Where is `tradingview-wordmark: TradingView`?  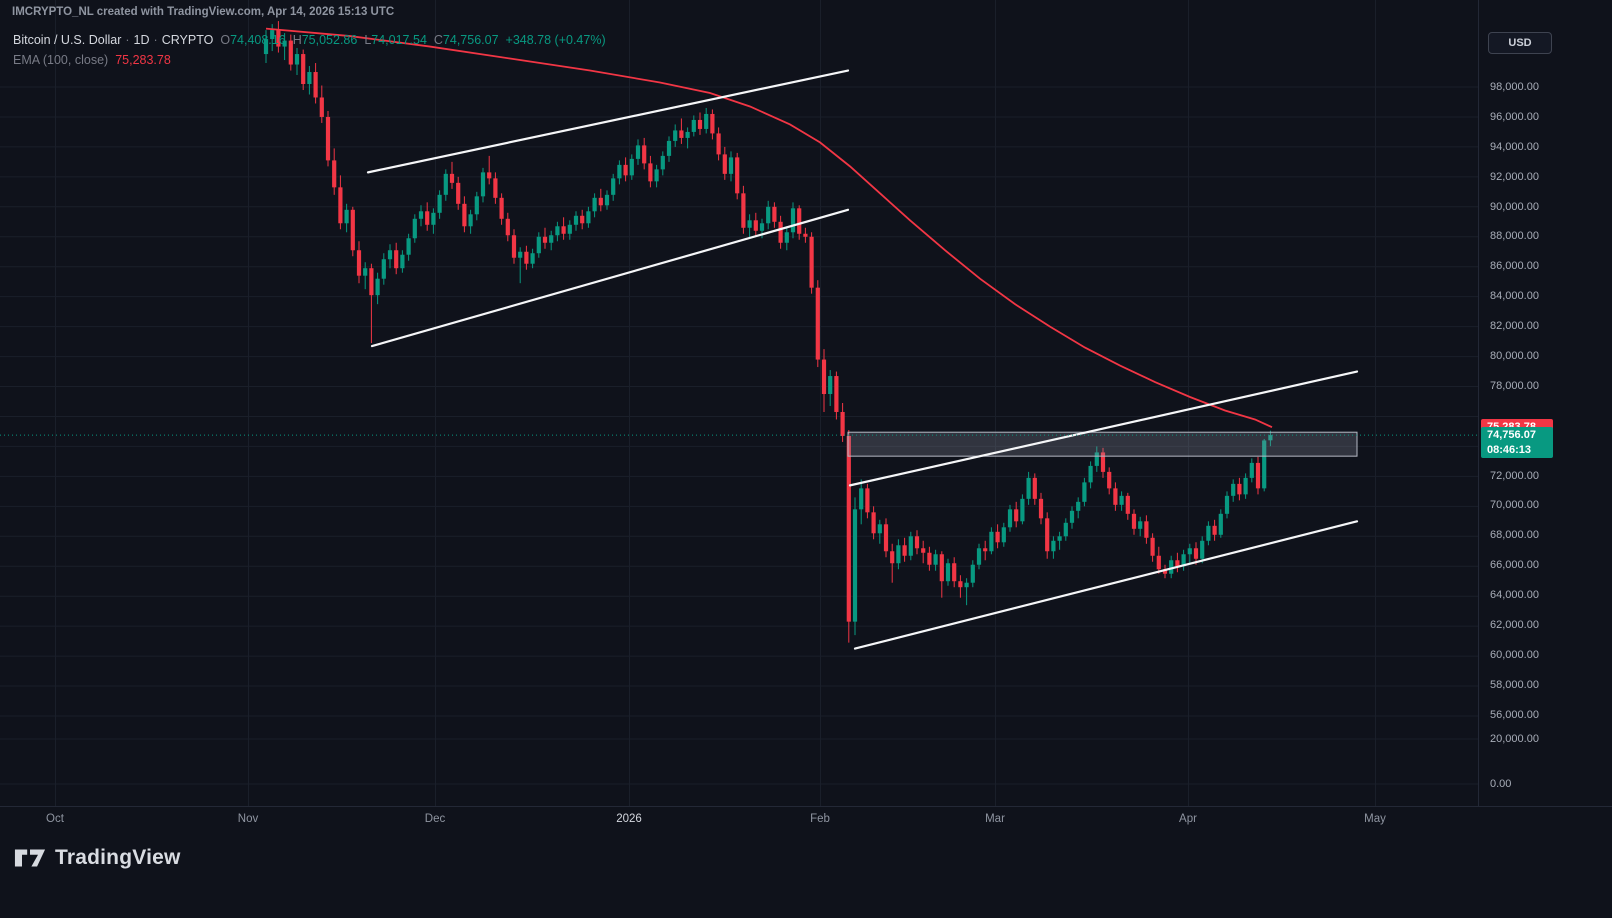
tradingview-wordmark: TradingView is located at coordinates (118, 857).